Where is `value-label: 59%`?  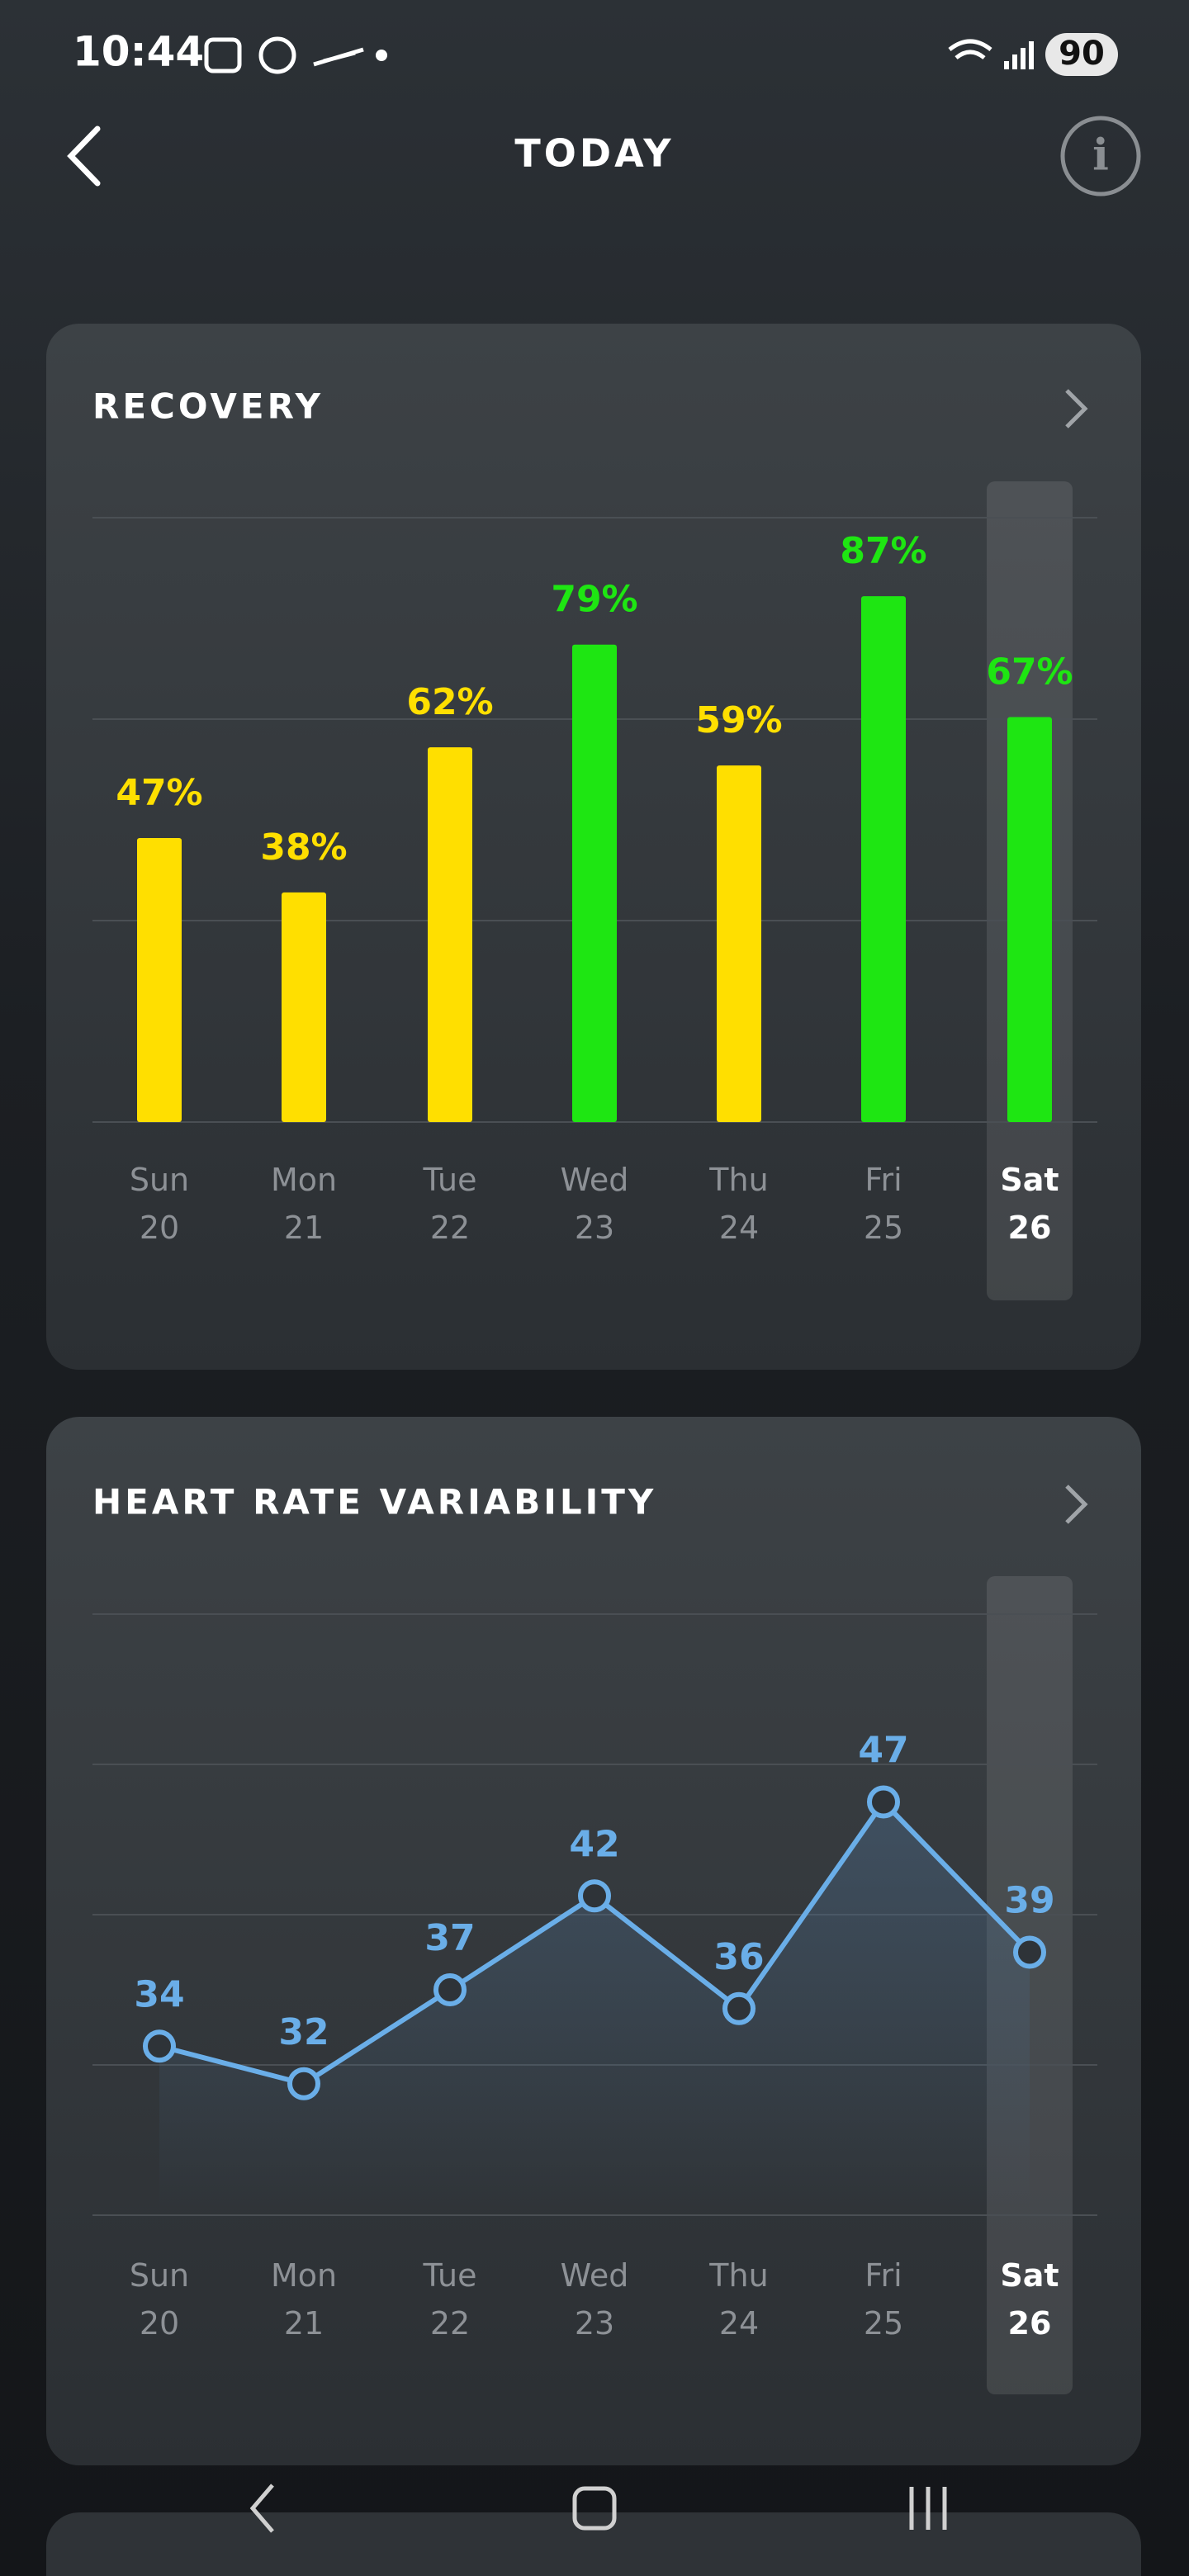 value-label: 59% is located at coordinates (738, 720).